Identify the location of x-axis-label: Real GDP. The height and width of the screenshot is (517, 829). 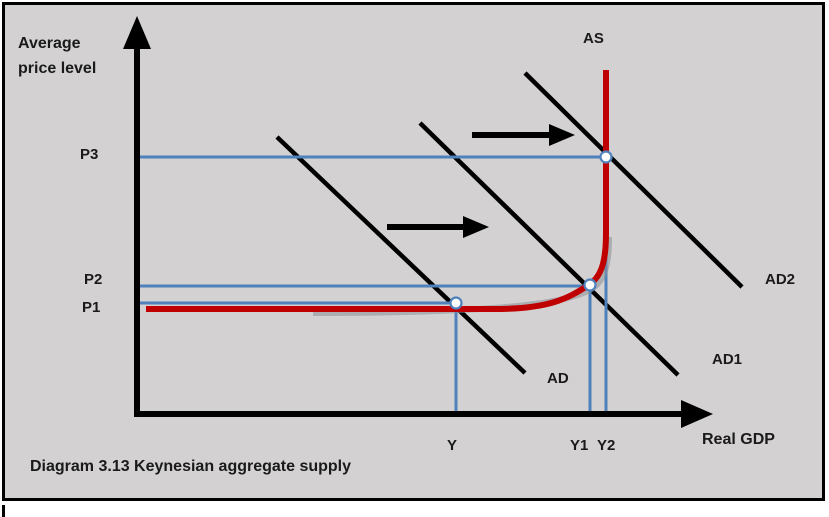
(738, 439).